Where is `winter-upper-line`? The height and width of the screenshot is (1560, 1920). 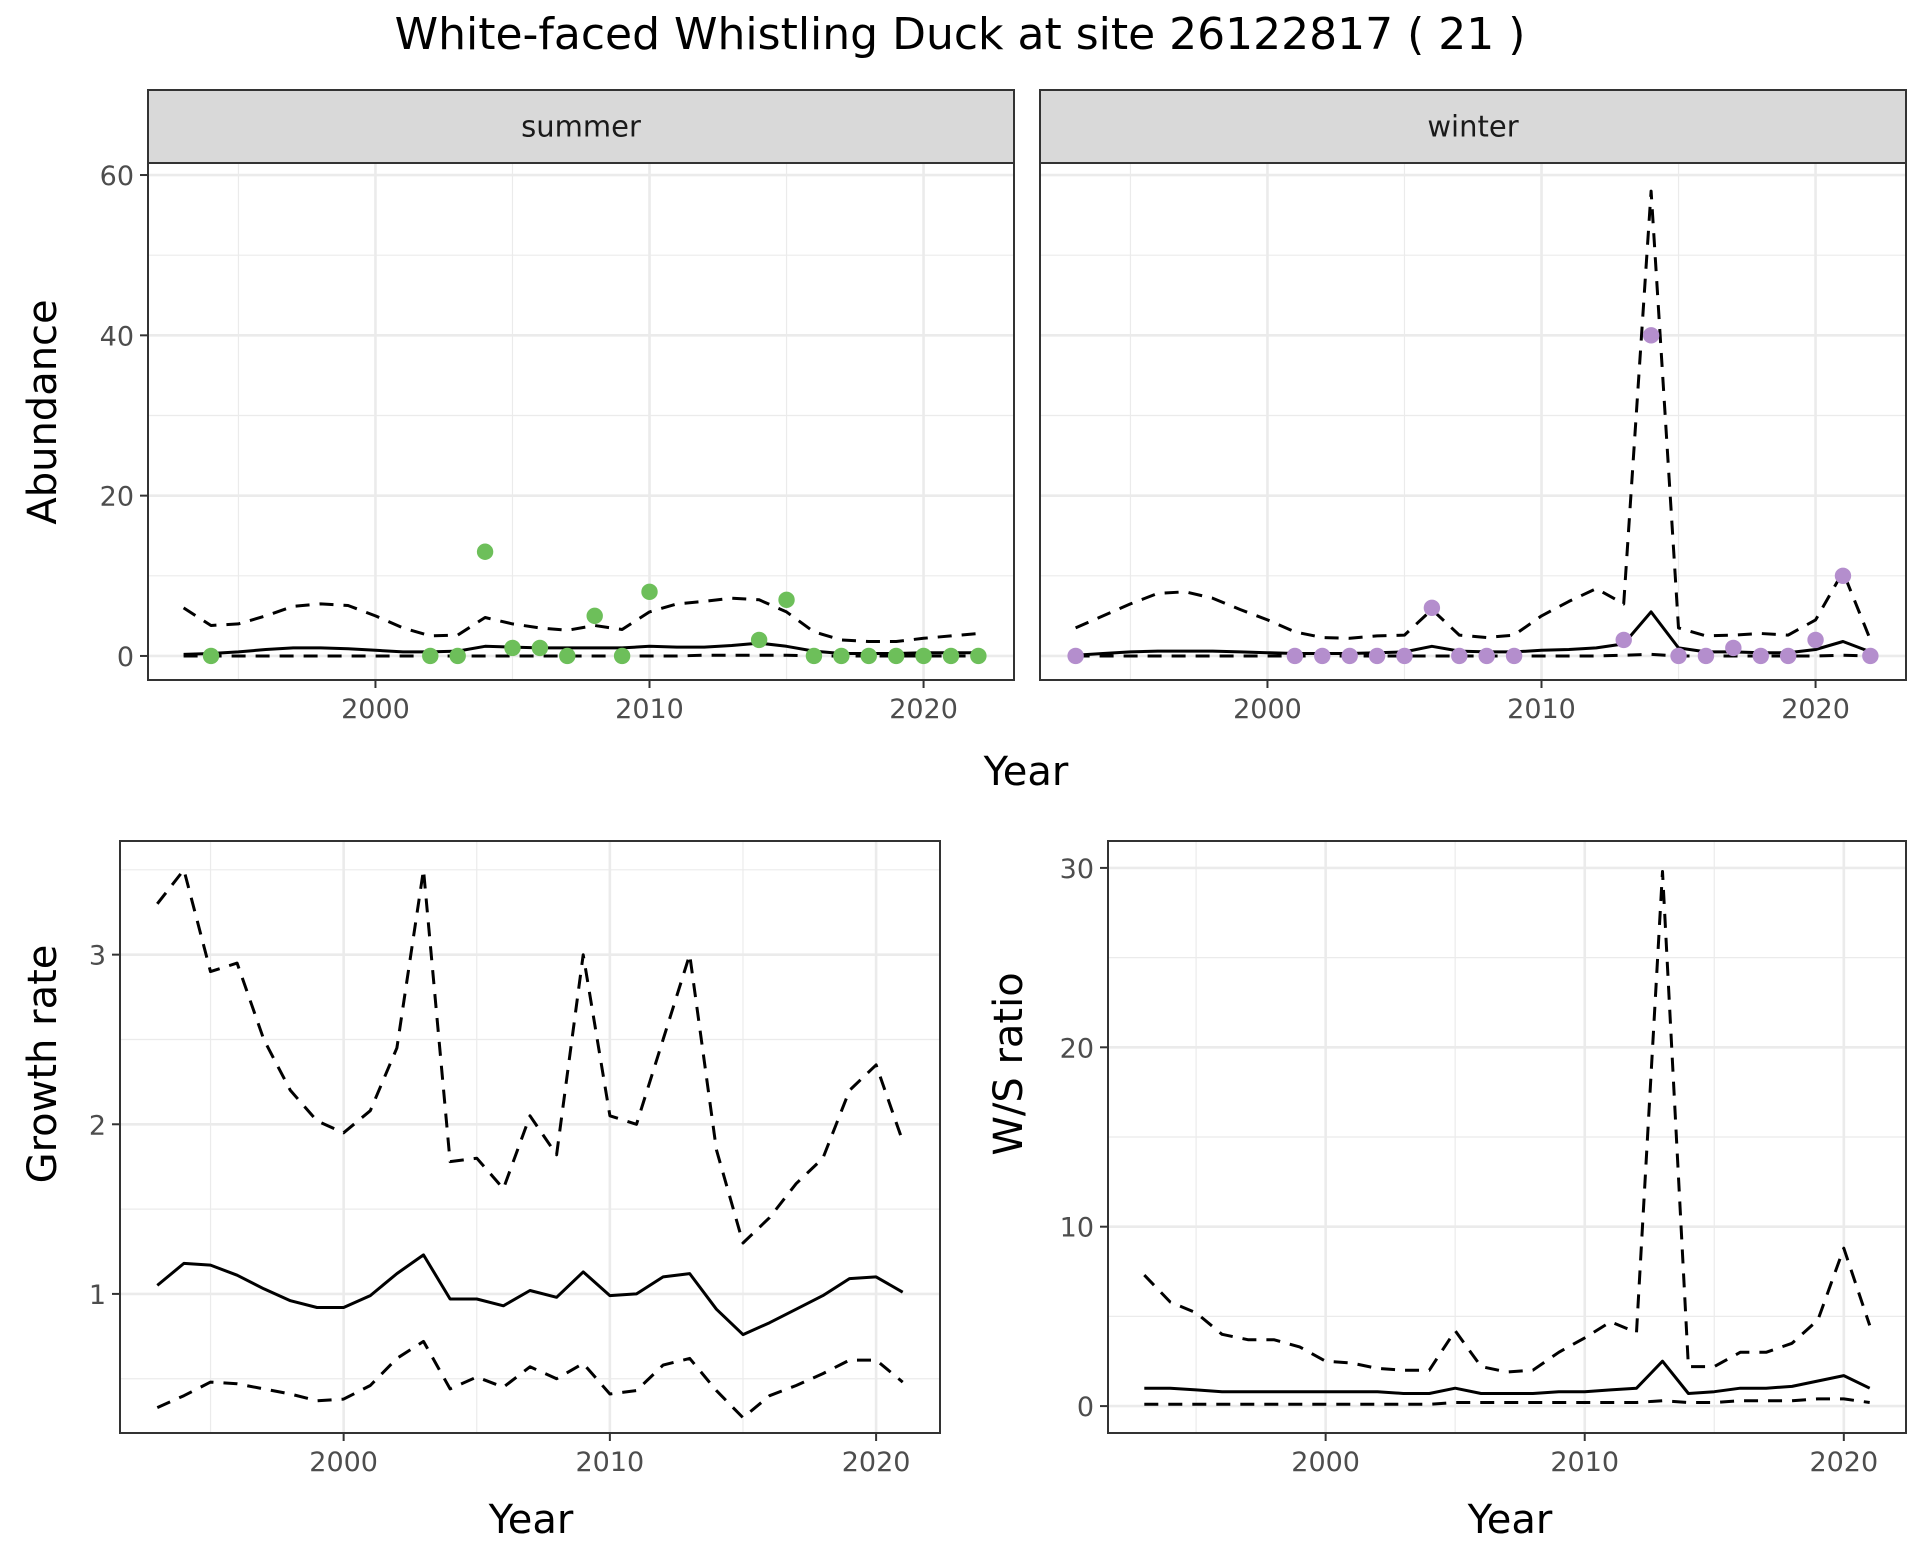
winter-upper-line is located at coordinates (1473, 415).